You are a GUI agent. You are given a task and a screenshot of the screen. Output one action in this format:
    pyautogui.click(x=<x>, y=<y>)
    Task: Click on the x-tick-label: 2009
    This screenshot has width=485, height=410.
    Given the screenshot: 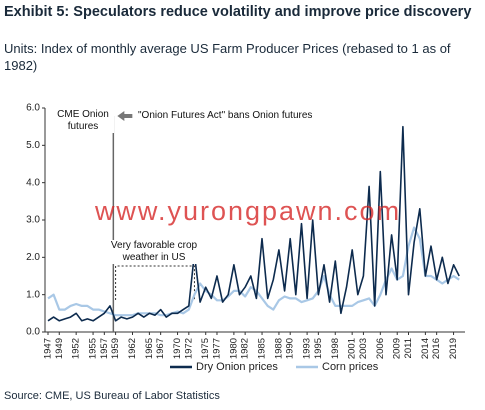 What is the action you would take?
    pyautogui.click(x=397, y=348)
    